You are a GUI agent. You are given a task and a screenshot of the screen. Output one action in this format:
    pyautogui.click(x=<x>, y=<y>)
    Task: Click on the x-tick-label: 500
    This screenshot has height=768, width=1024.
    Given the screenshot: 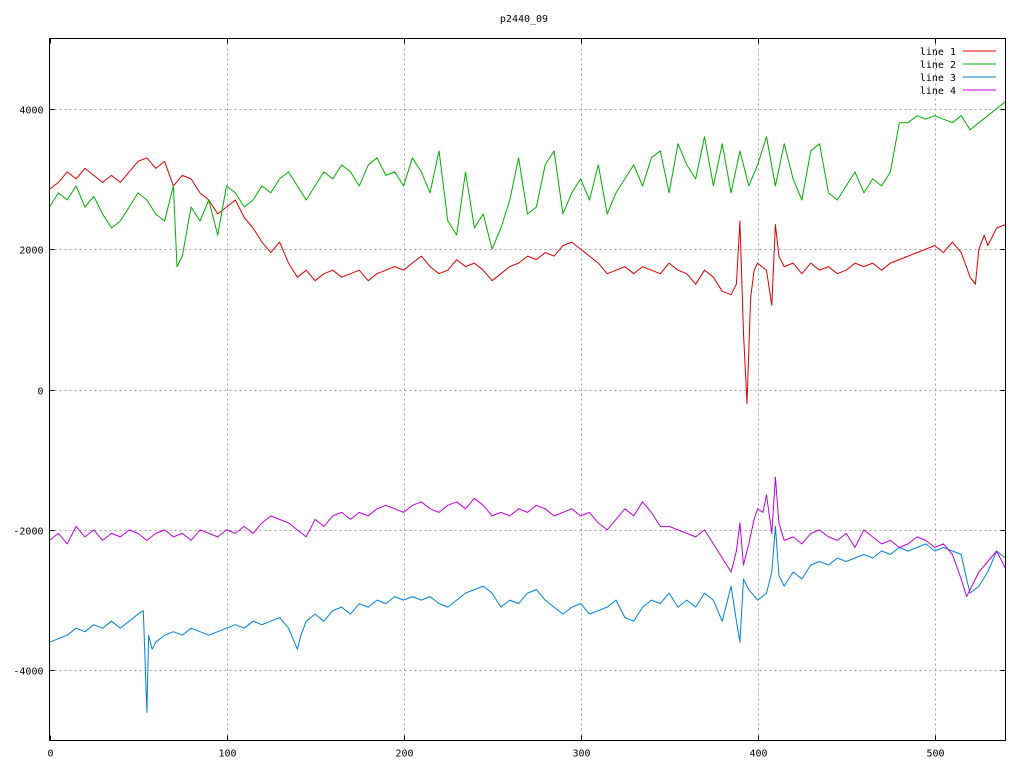 What is the action you would take?
    pyautogui.click(x=935, y=754)
    